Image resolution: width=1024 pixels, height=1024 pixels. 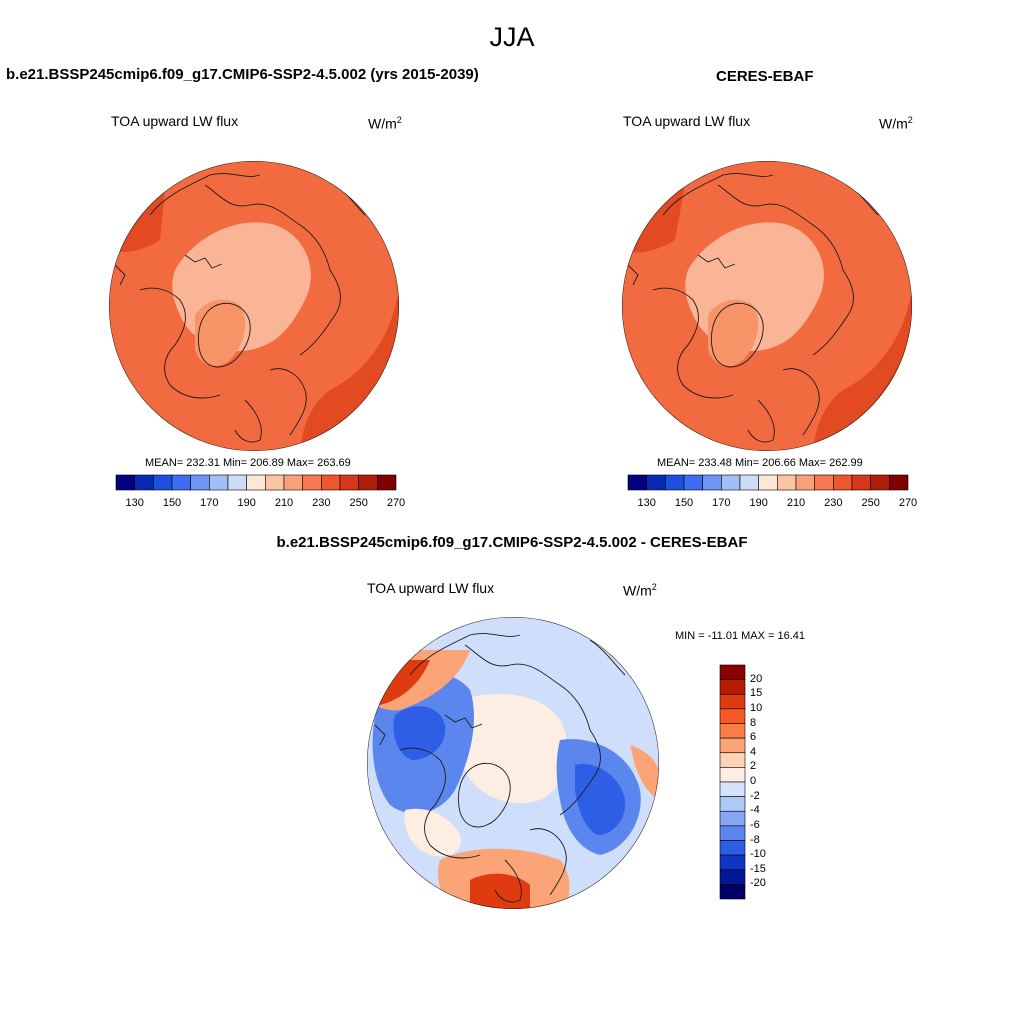 I want to click on obs-coastlines, so click(x=753, y=308).